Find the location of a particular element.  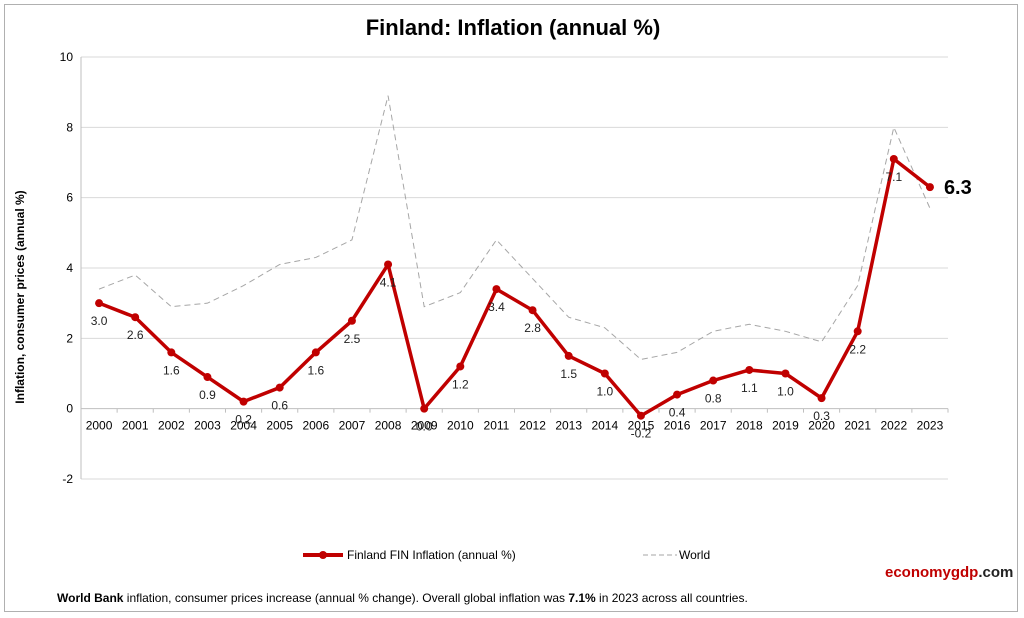

y-tick-labels: -2 0 2 4 6 8 10 is located at coordinates (67, 268).